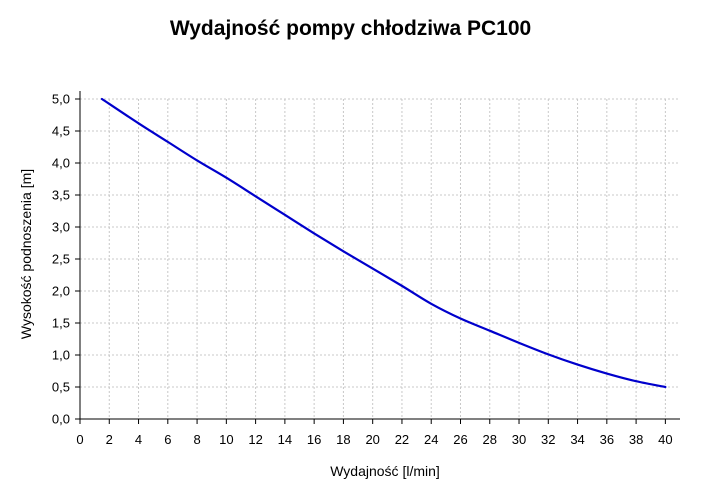  Describe the element at coordinates (577, 439) in the screenshot. I see `x-tick-label: 34` at that location.